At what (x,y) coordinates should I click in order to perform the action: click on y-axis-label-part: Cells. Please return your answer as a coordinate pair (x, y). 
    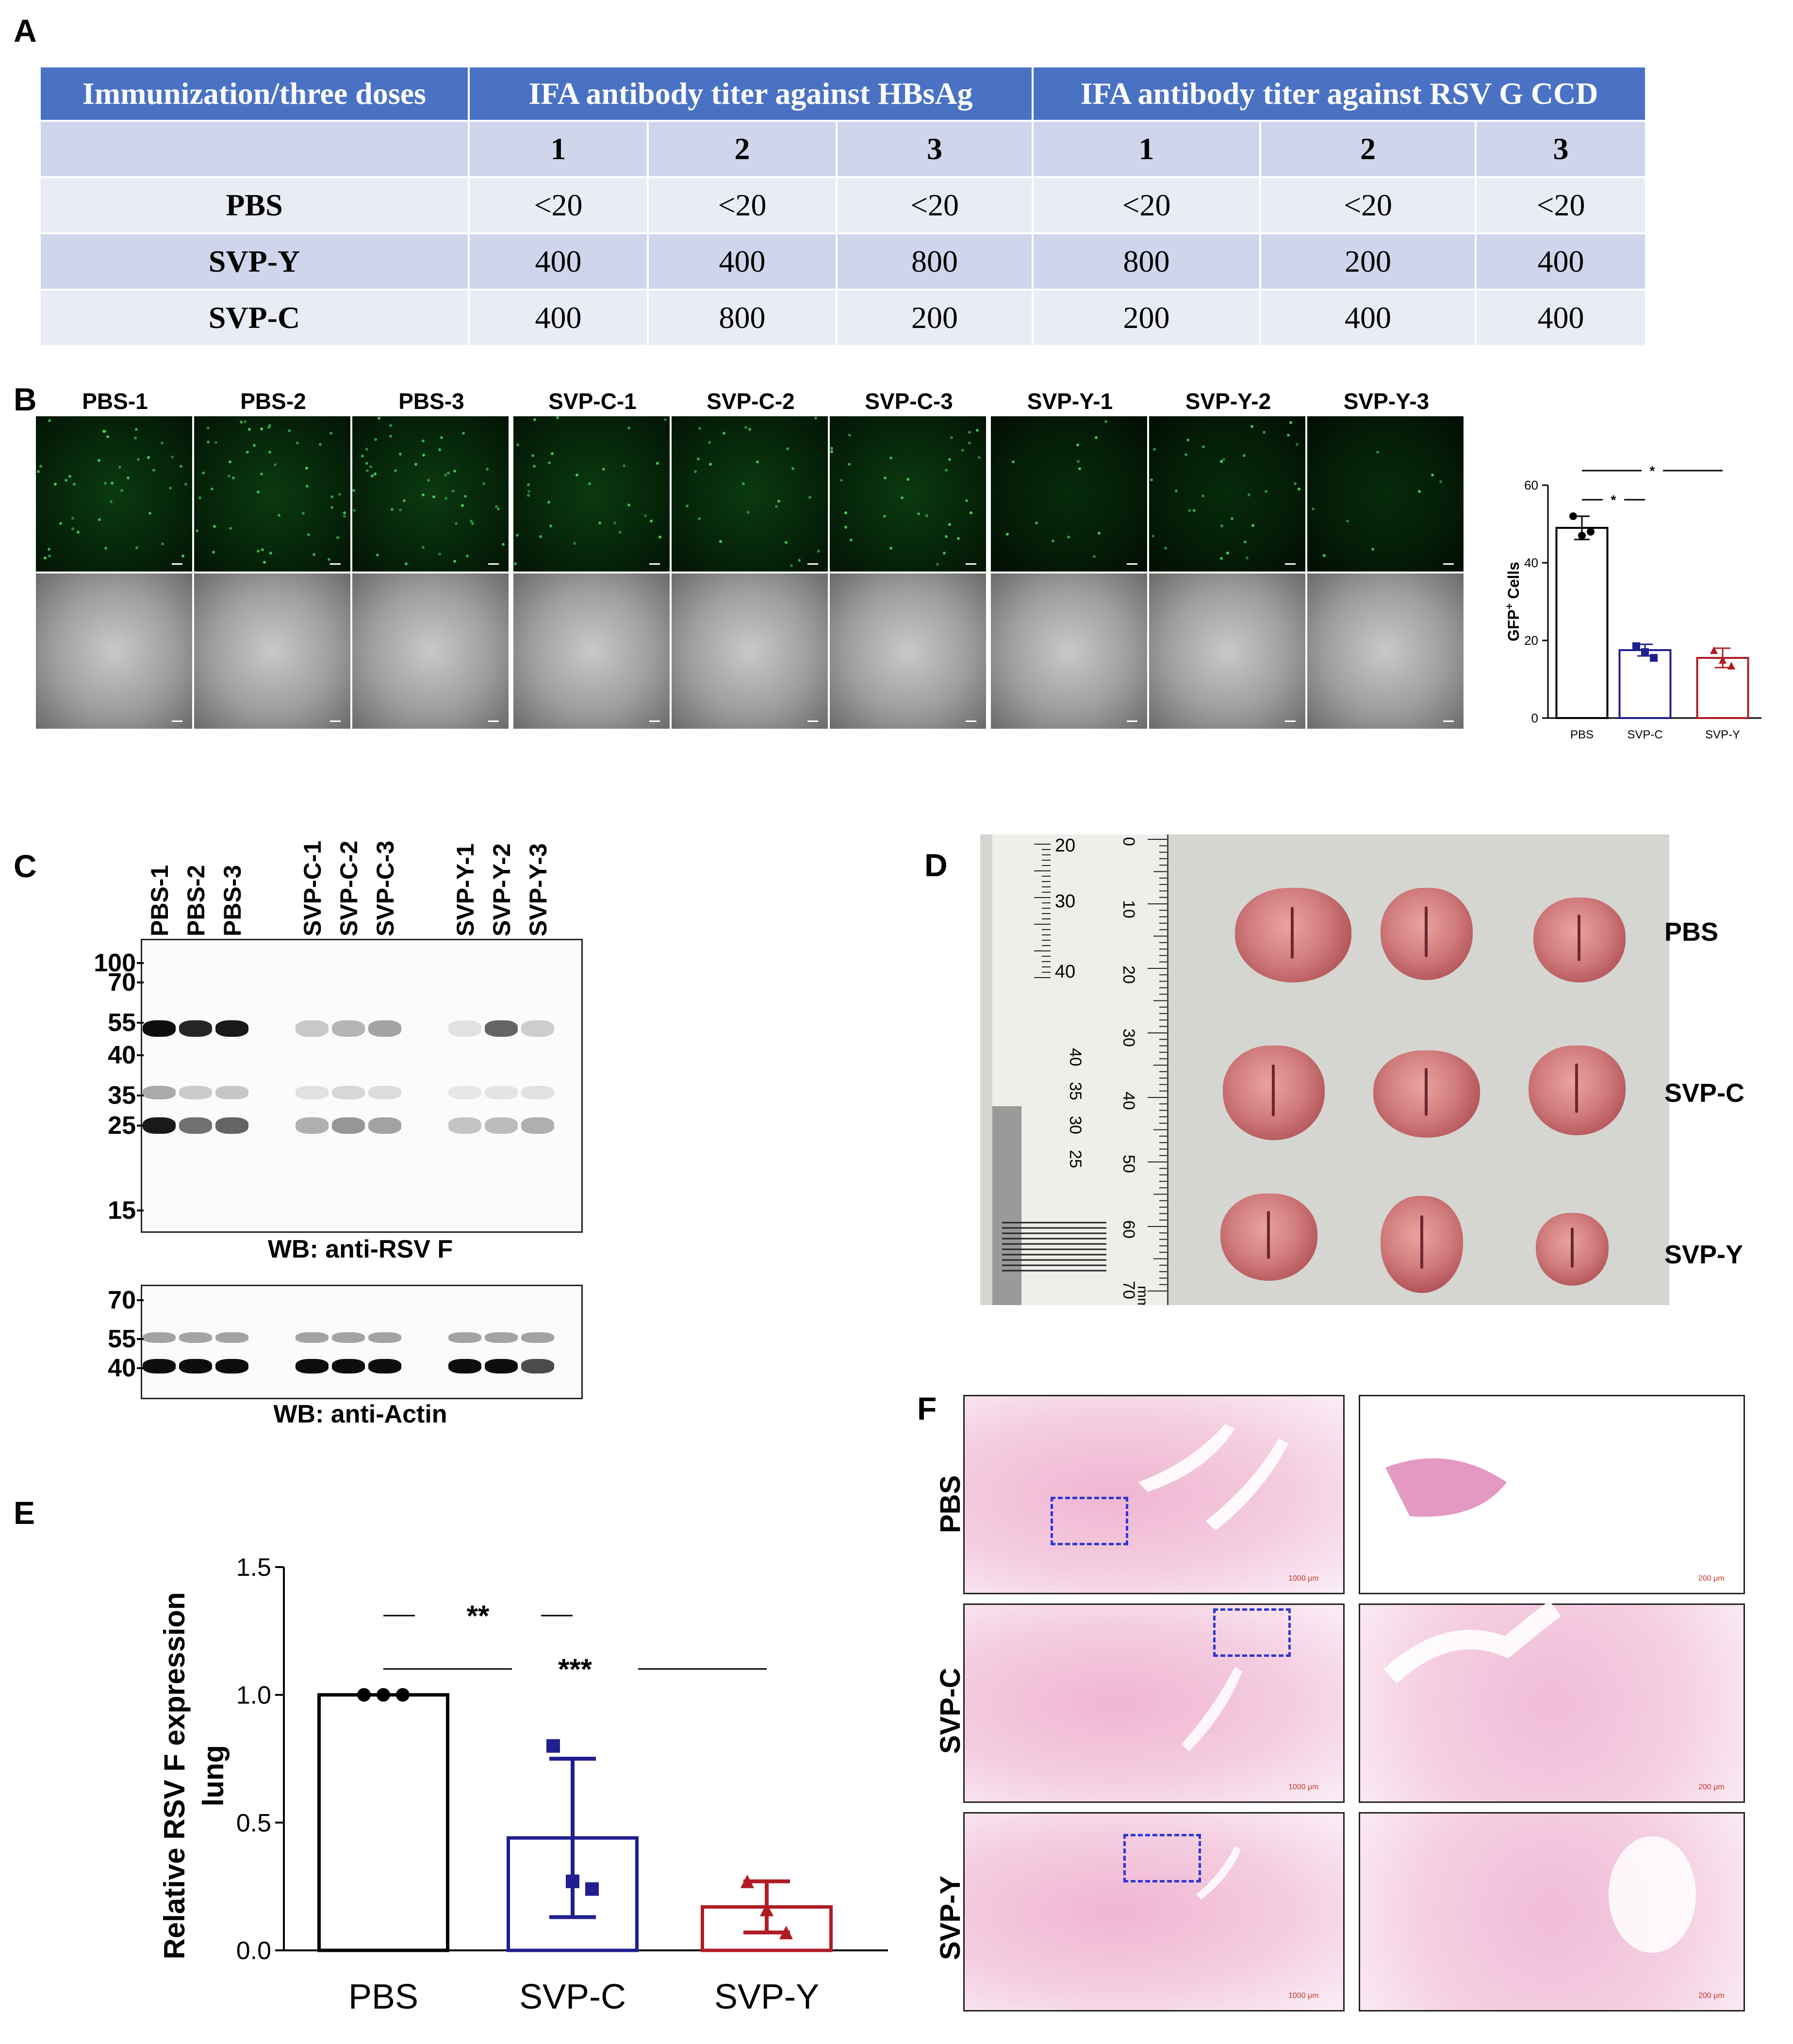
    Looking at the image, I should click on (1514, 582).